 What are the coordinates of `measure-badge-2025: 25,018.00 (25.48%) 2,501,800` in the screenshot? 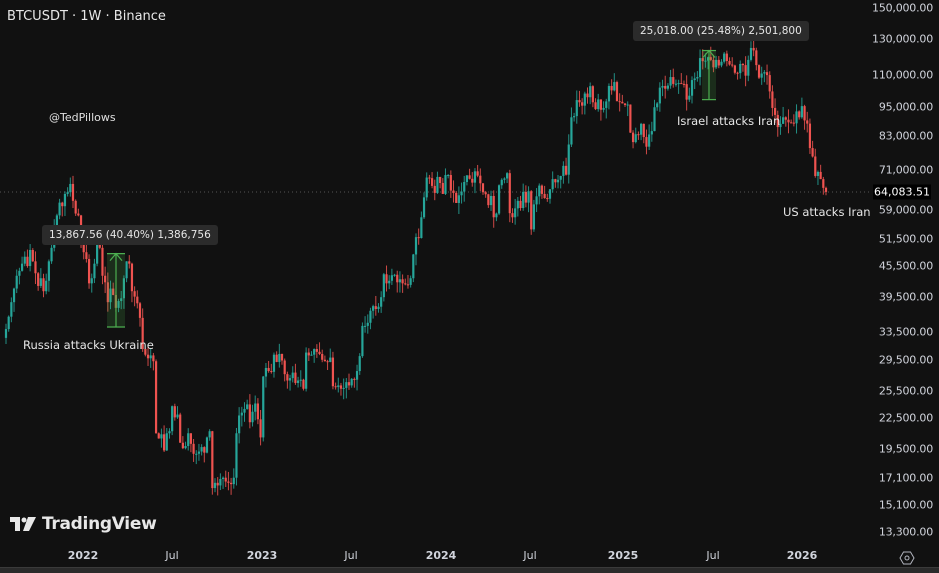 It's located at (721, 31).